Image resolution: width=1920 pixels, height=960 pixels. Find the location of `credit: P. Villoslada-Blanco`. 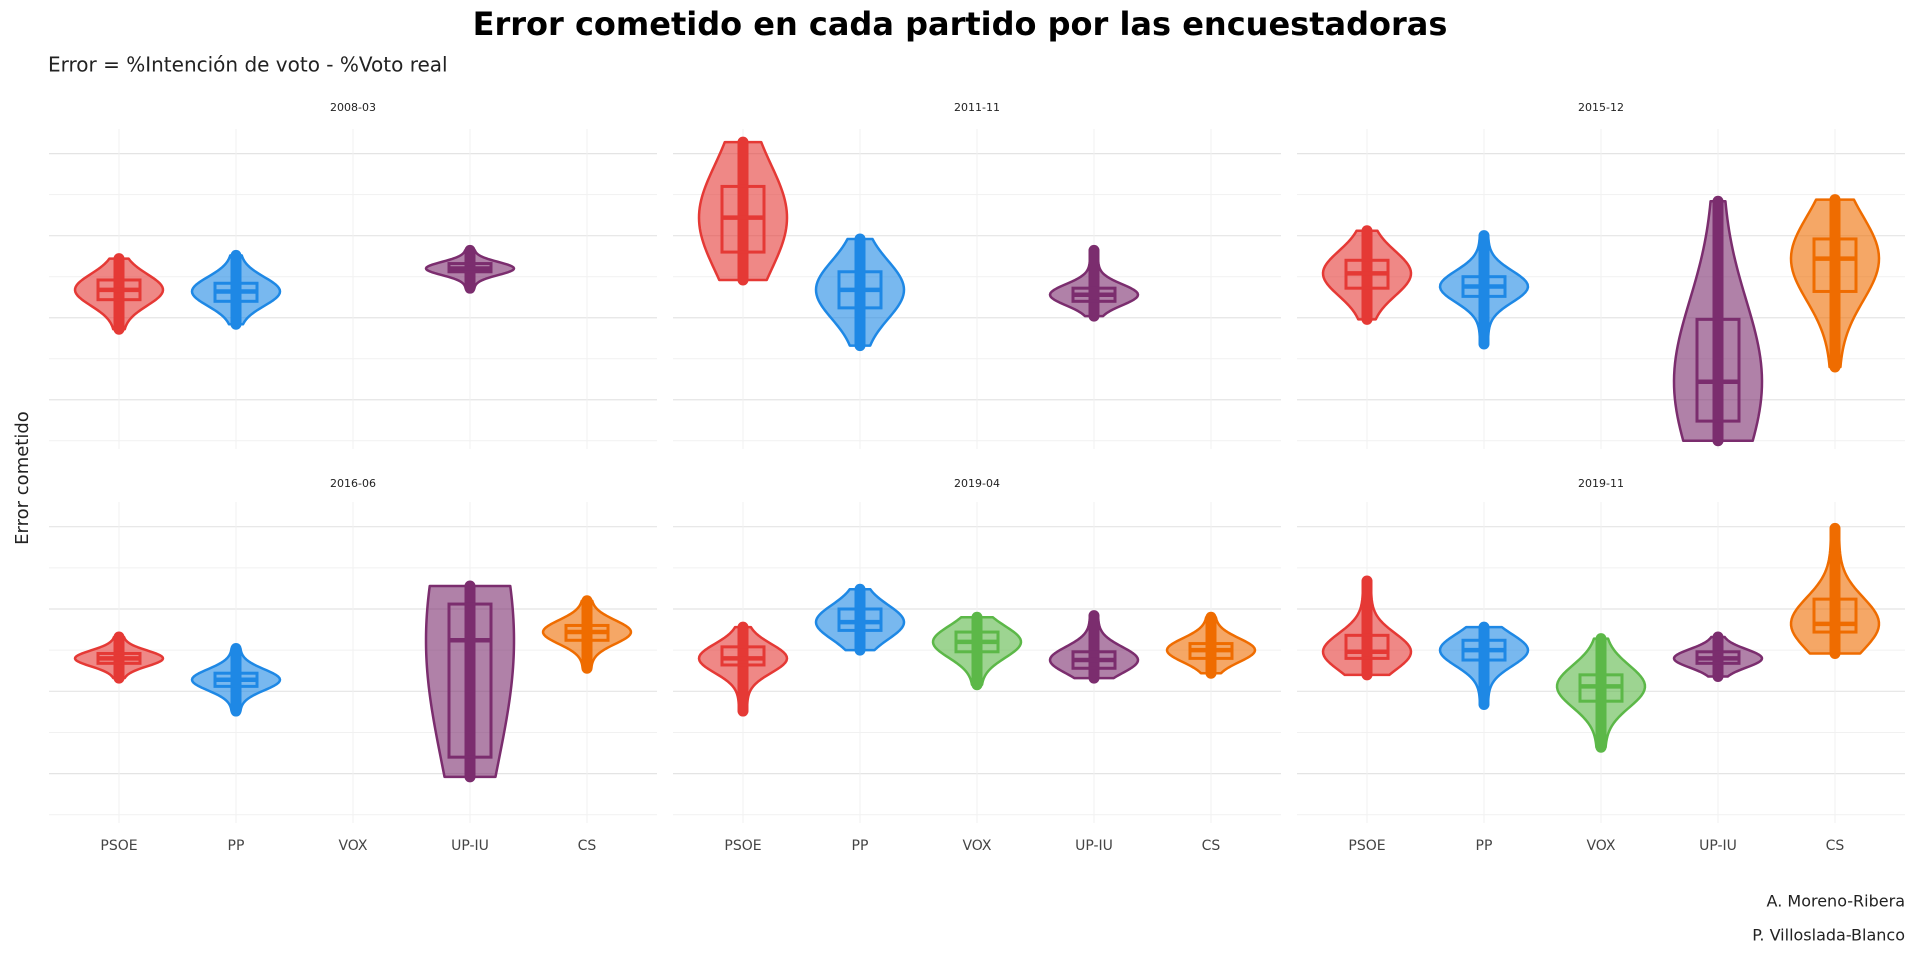

credit: P. Villoslada-Blanco is located at coordinates (1828, 935).